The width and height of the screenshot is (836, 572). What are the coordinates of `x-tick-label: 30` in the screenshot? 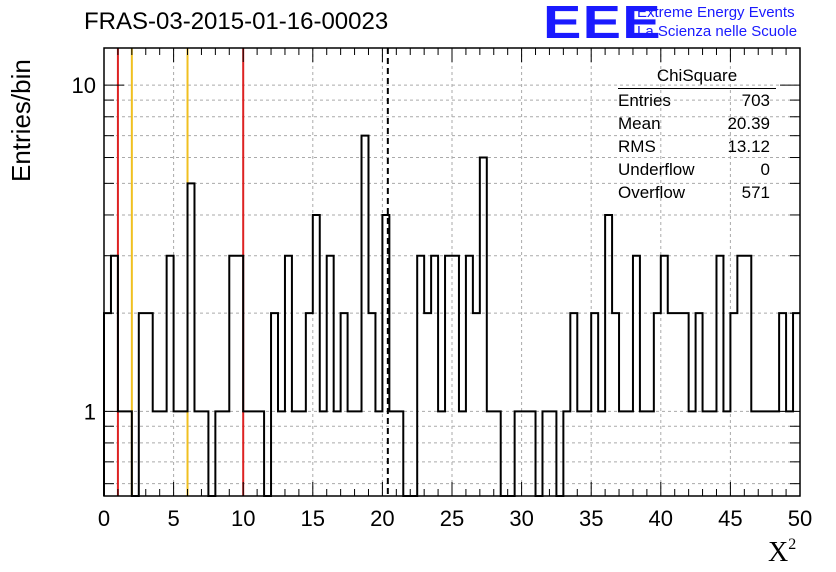 It's located at (521, 518).